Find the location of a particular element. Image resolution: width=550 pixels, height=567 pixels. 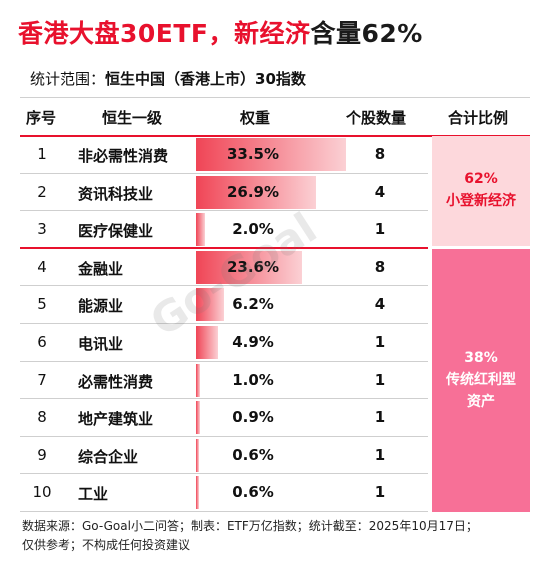

group-new-economy-label: 62% 小登新经济 is located at coordinates (481, 190).